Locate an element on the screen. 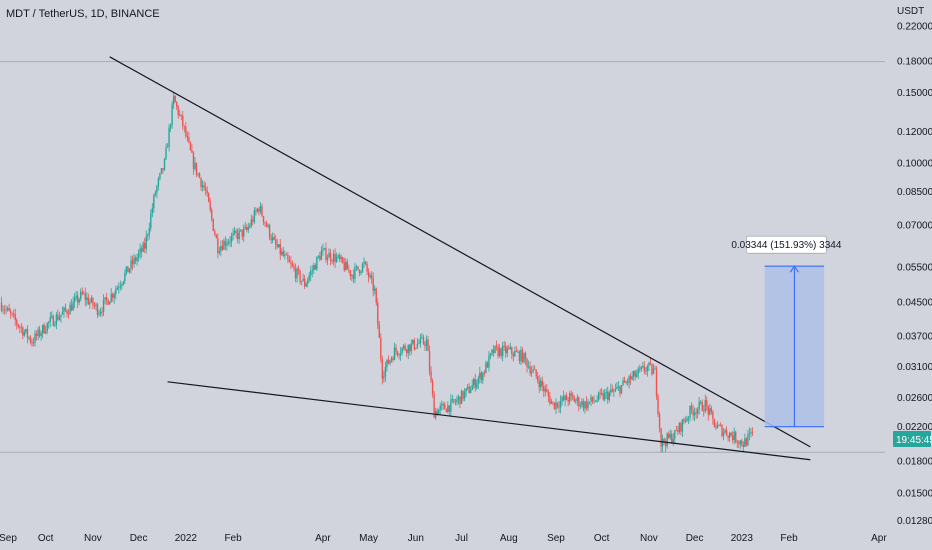 This screenshot has height=550, width=932. price-tick-label: 0.07000 is located at coordinates (914, 226).